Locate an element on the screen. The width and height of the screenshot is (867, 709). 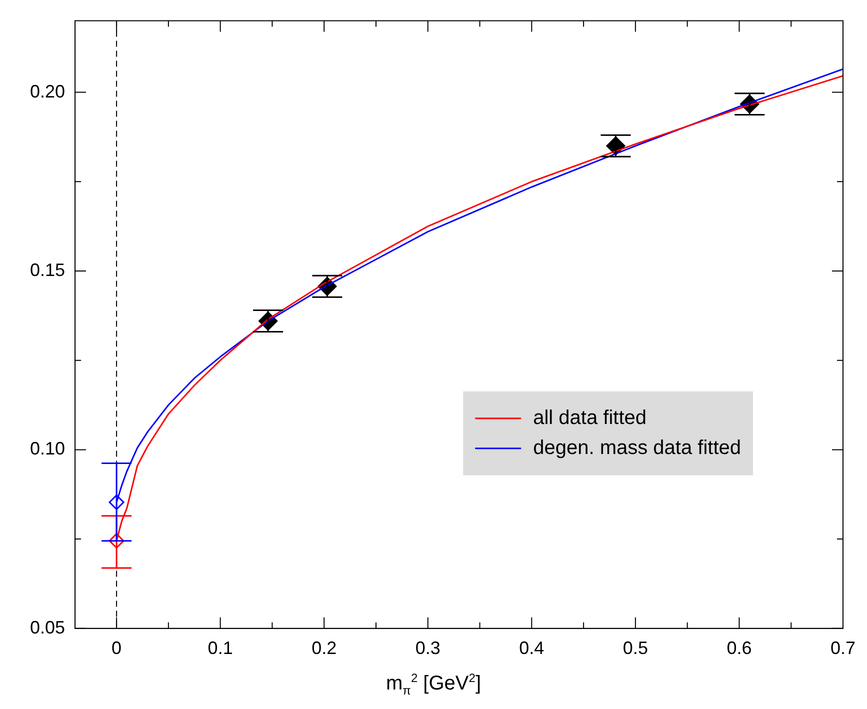
x-tick-label: 0.7 is located at coordinates (843, 648).